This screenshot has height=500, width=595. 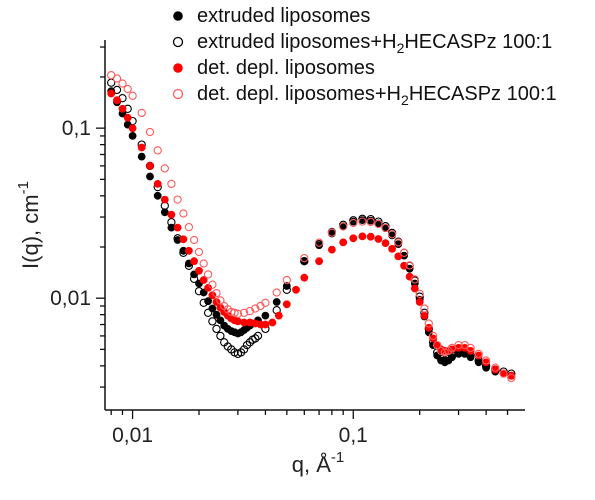 I want to click on x-axis-label: q, Å-1, so click(x=318, y=463).